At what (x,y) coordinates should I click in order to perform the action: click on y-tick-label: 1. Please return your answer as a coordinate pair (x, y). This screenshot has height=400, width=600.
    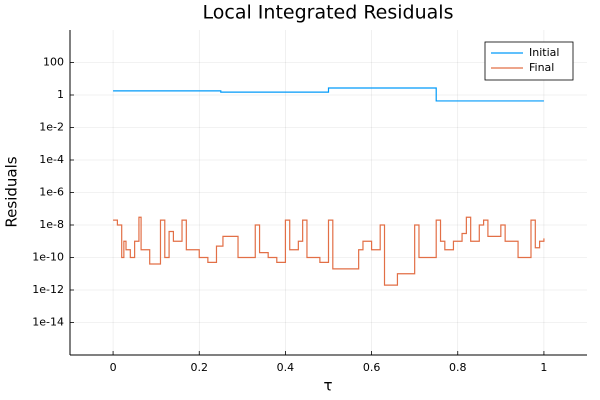
    Looking at the image, I should click on (60, 94).